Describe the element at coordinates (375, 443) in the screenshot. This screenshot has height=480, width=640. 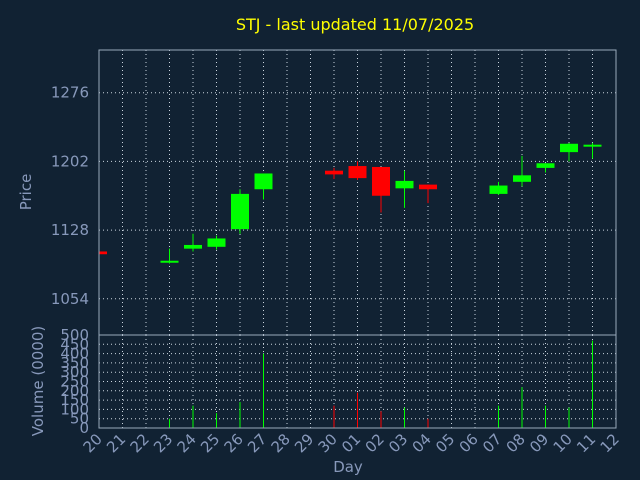
I see `x-tick-label: 02` at that location.